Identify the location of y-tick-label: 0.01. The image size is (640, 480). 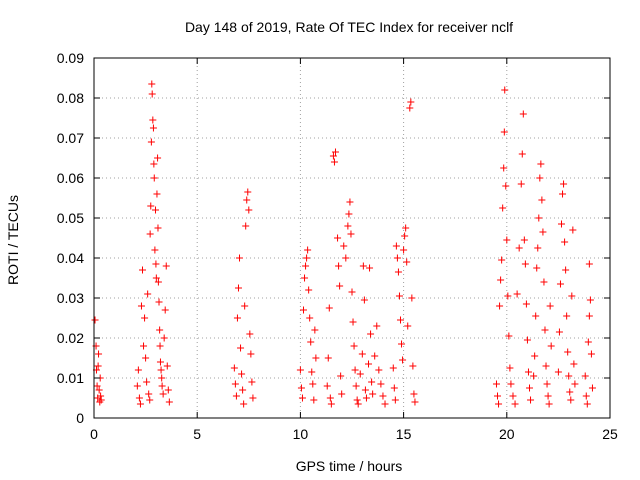
(70, 378).